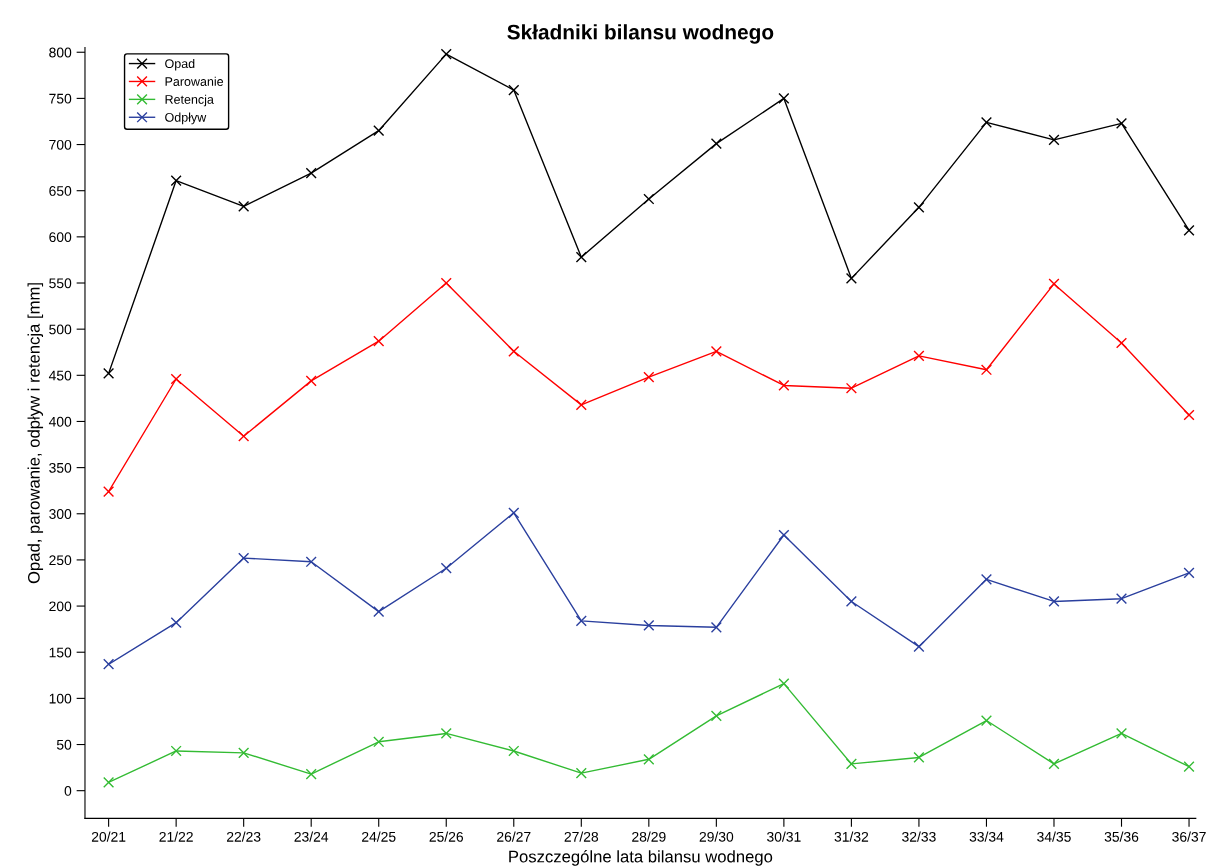 The width and height of the screenshot is (1214, 866). What do you see at coordinates (60, 514) in the screenshot?
I see `y-tick-label: 300` at bounding box center [60, 514].